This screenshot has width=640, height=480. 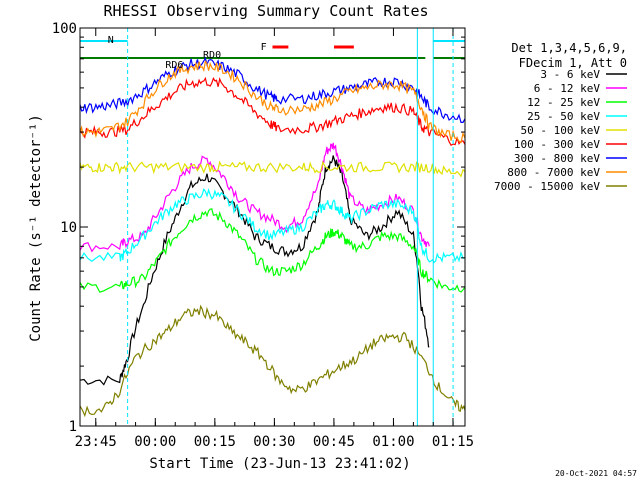 I want to click on chart-annotation: F, so click(x=264, y=47).